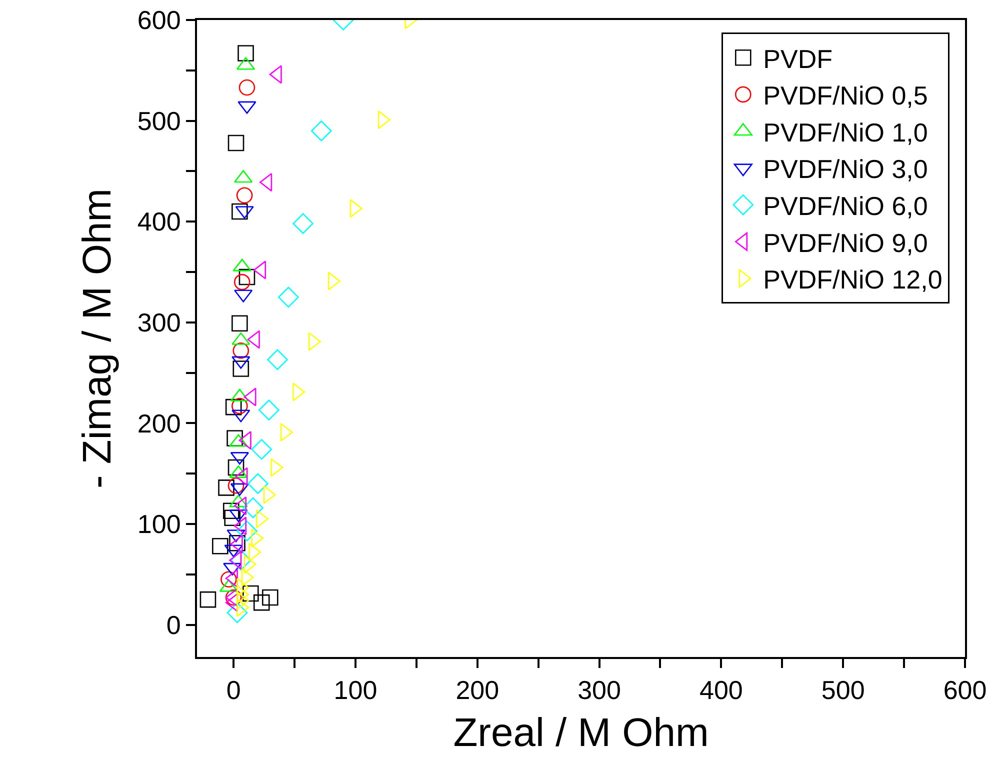  Describe the element at coordinates (721, 690) in the screenshot. I see `x-tick-label: 400` at that location.